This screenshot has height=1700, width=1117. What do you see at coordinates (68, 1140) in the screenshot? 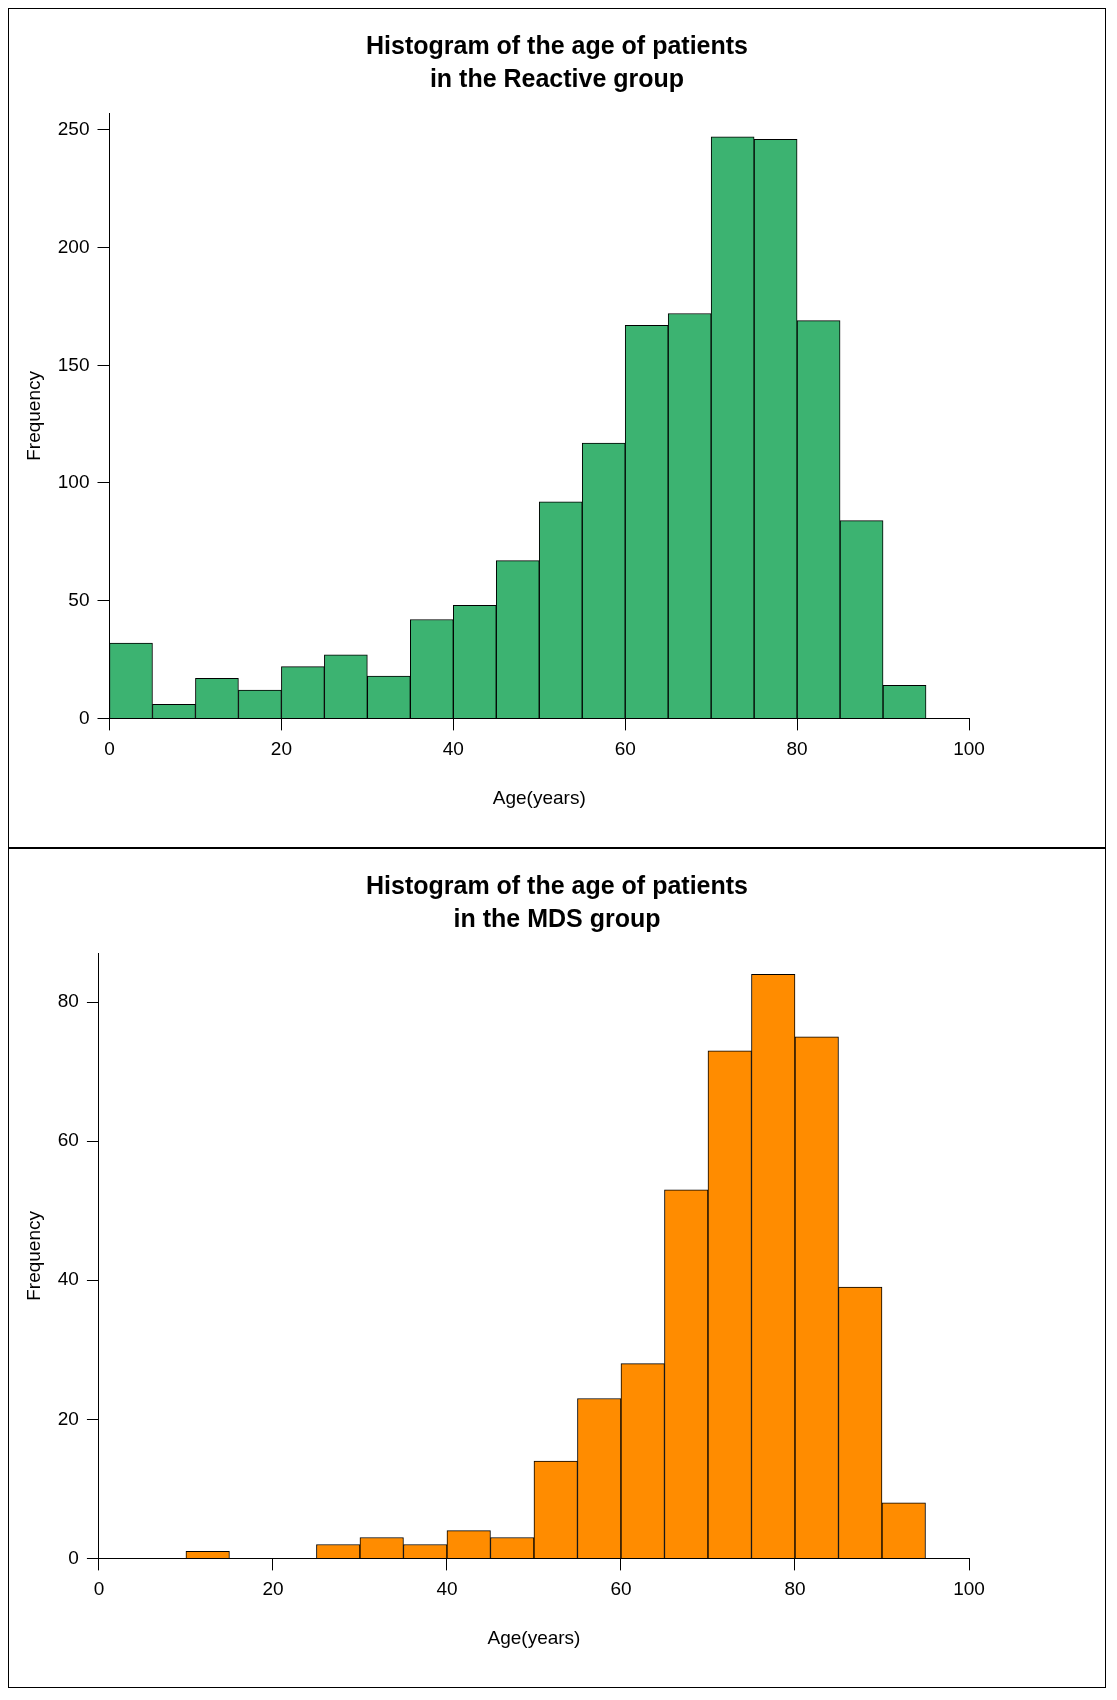
I see `y-tick-label: 60` at bounding box center [68, 1140].